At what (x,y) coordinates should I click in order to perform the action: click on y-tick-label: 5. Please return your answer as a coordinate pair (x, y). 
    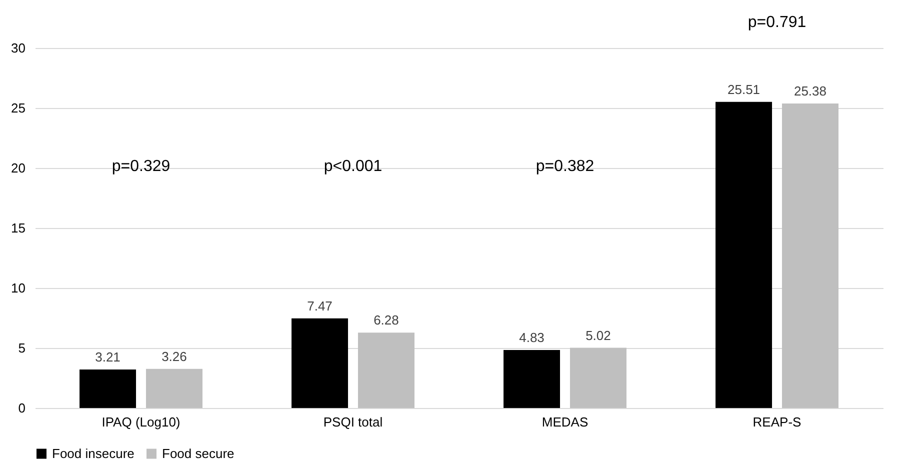
    Looking at the image, I should click on (22, 348).